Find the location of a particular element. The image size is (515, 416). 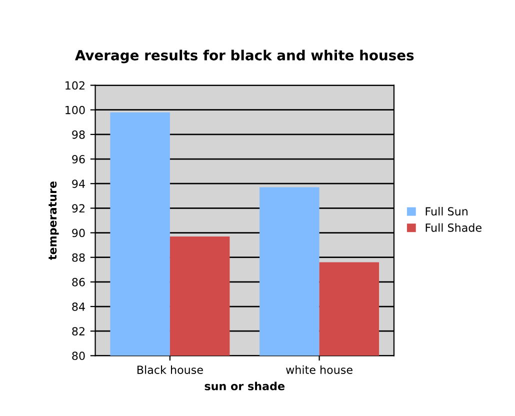

y-tick-label: 90 is located at coordinates (78, 233).